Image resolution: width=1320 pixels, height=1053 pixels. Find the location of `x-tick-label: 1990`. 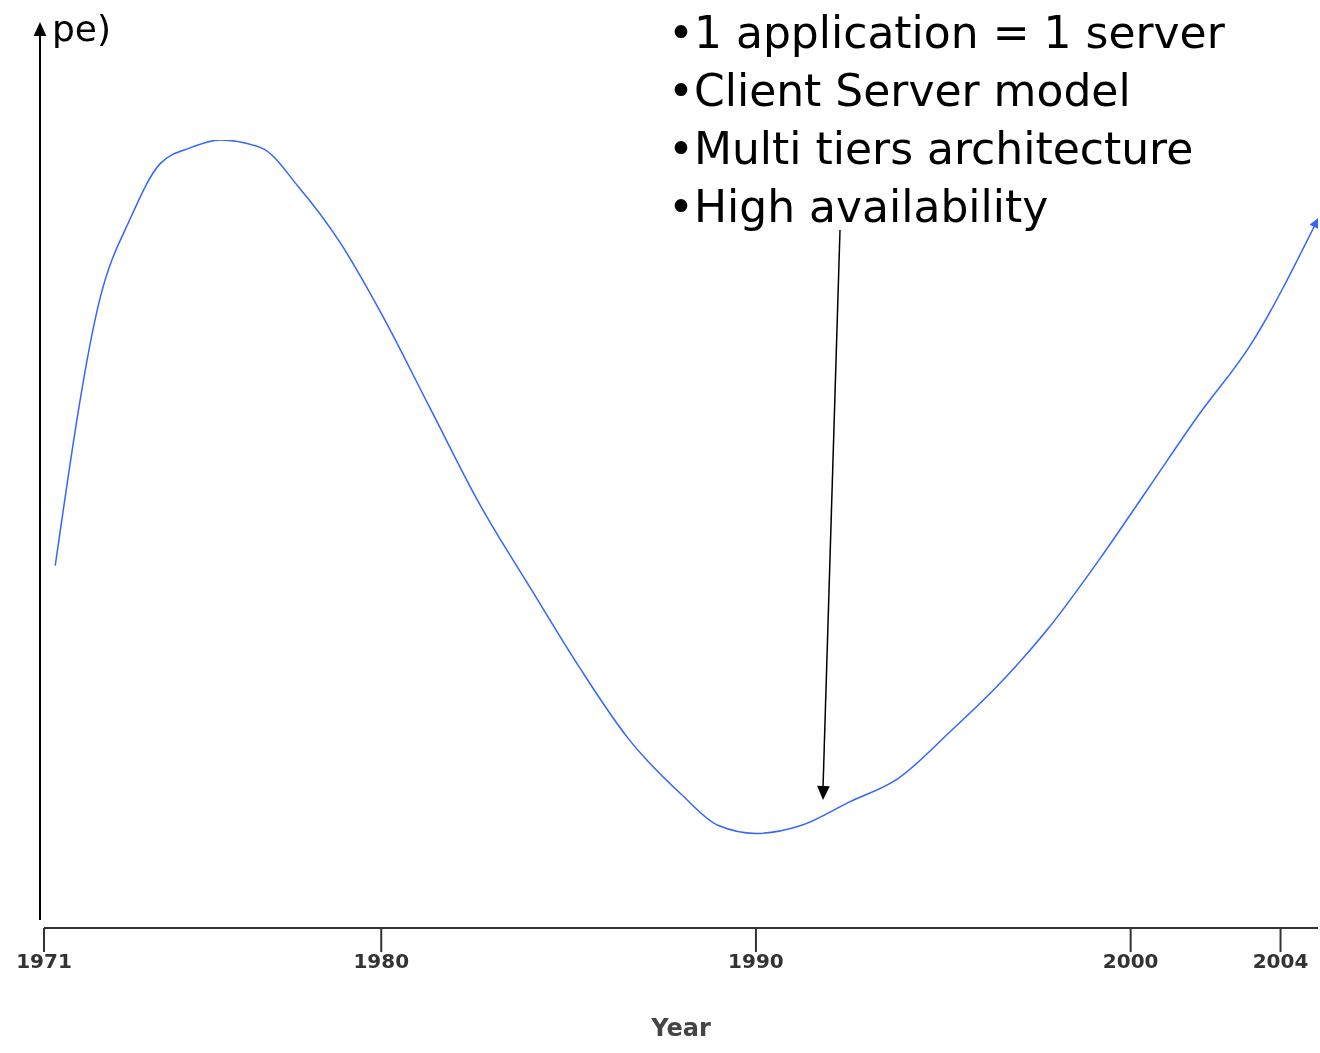

x-tick-label: 1990 is located at coordinates (756, 961).